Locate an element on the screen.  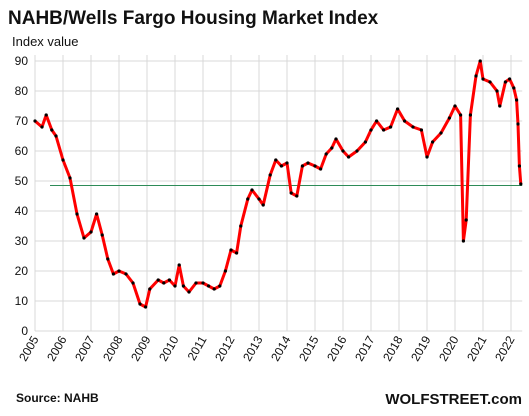
x-tick-label: 2015 is located at coordinates (309, 348).